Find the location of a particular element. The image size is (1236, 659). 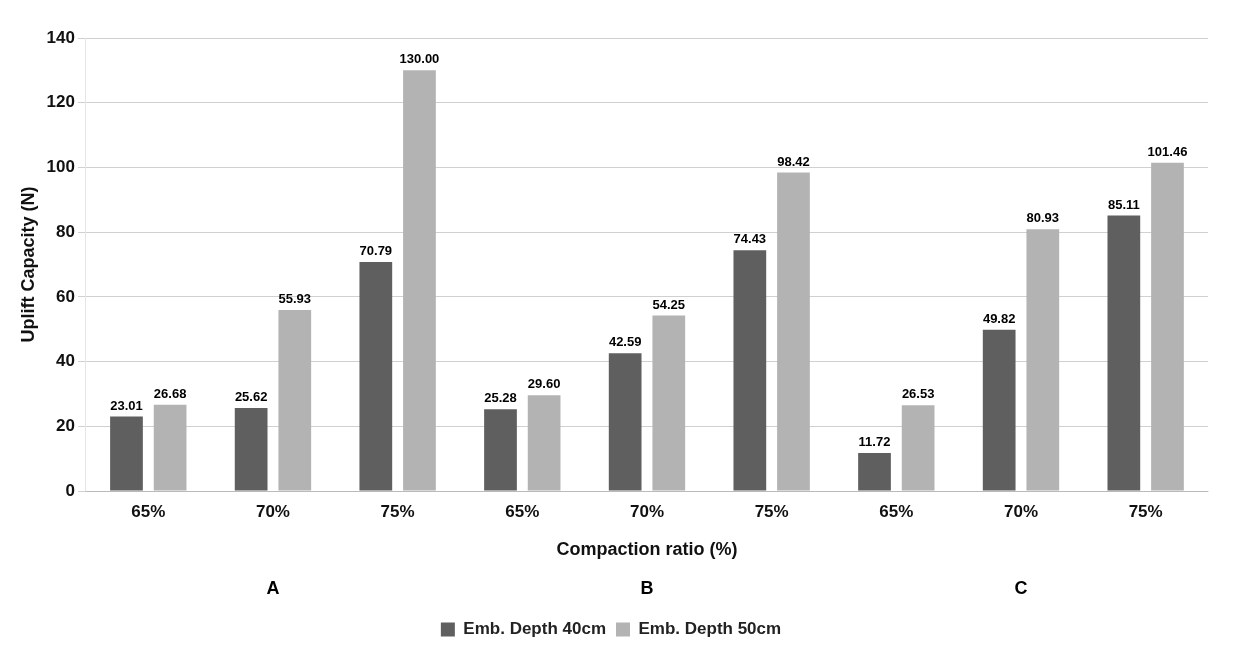

y-tick-label: 20 is located at coordinates (65, 425).